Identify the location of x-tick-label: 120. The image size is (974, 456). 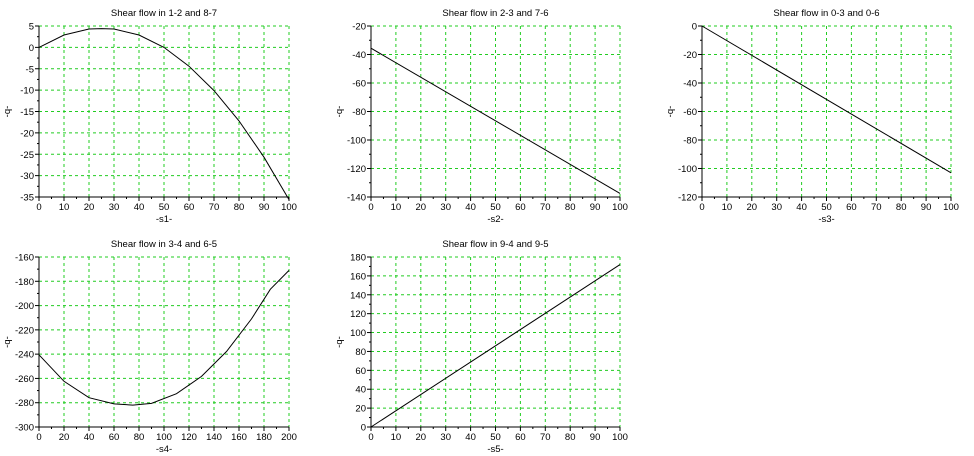
(189, 437).